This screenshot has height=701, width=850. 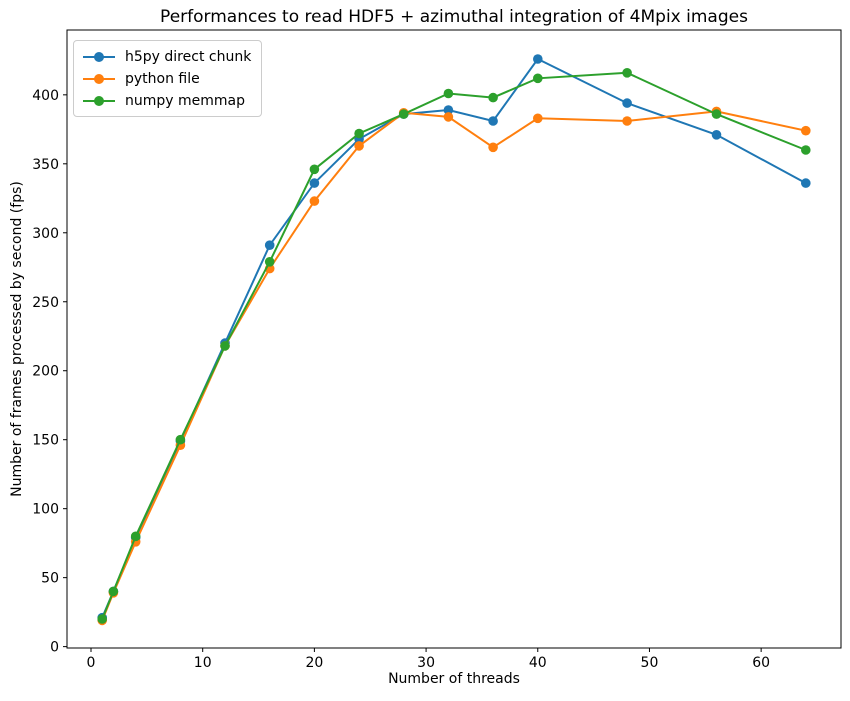 I want to click on y-tick-label: 200, so click(x=45, y=372).